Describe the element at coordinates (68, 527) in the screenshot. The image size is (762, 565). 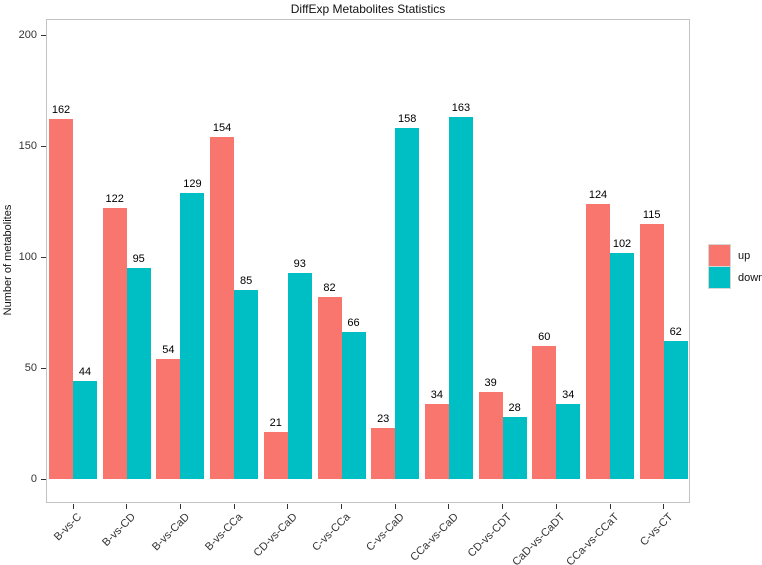
I see `x-tick-label: B-vs-C` at that location.